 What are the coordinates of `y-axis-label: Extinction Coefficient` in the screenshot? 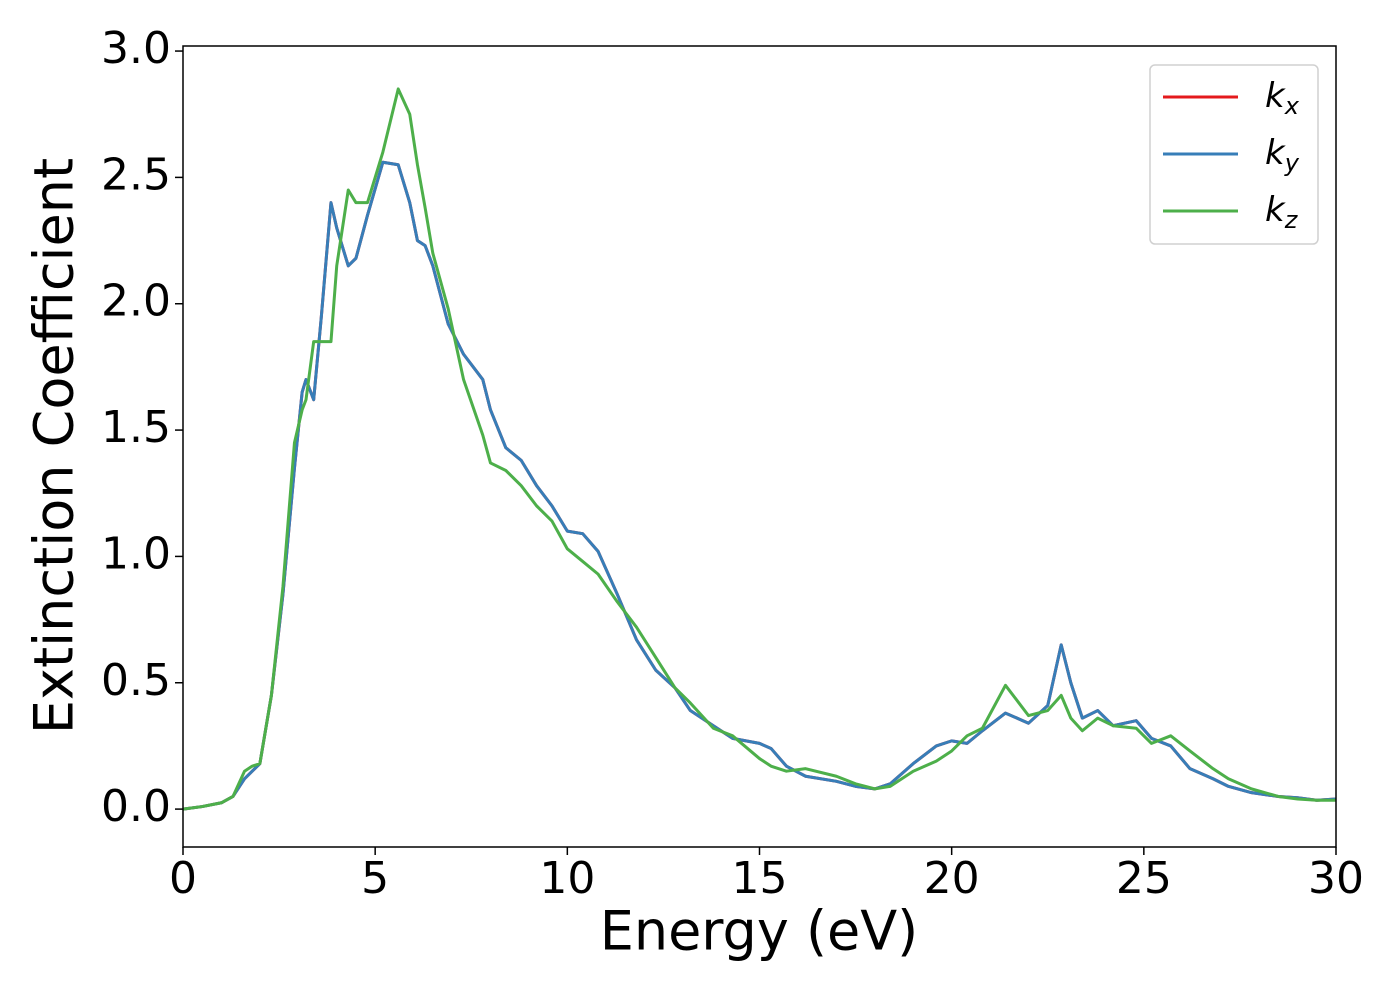 It's located at (54, 446).